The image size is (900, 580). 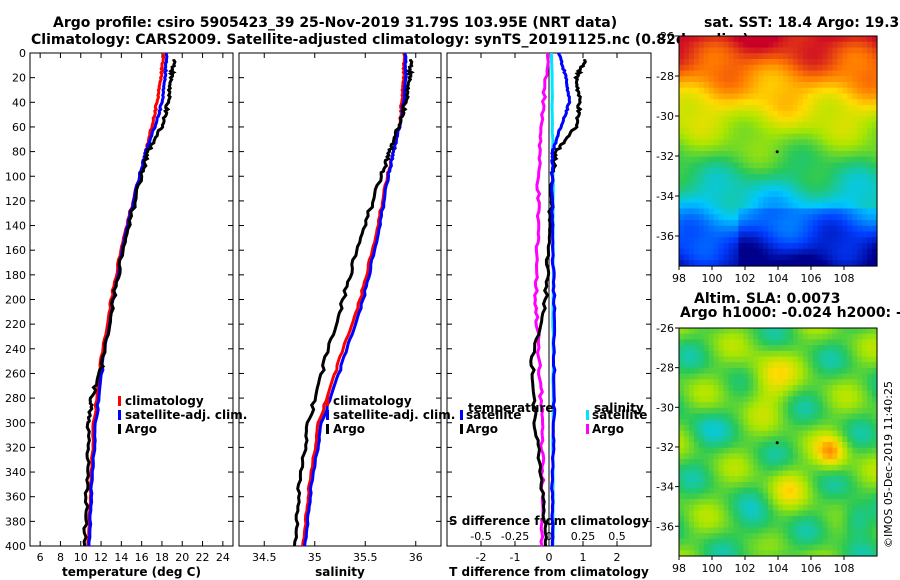 I want to click on y-tick-label: 200, so click(x=15, y=300).